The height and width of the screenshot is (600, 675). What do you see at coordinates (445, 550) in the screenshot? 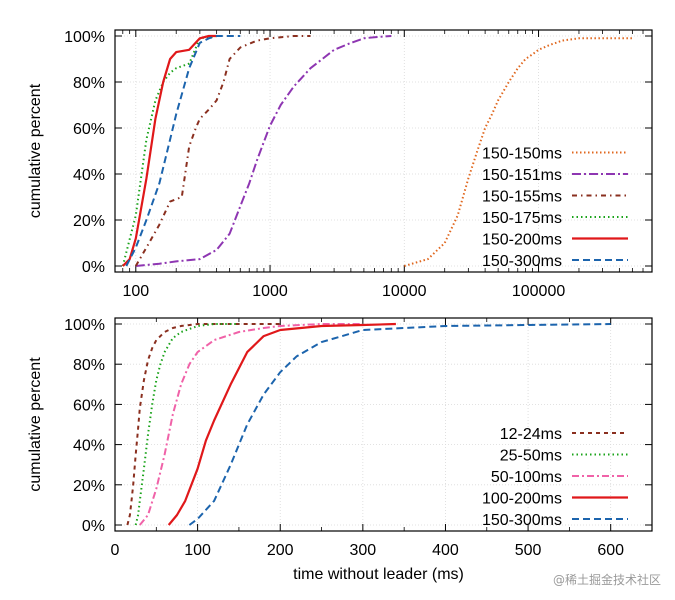
I see `x-tick-label: 400` at bounding box center [445, 550].